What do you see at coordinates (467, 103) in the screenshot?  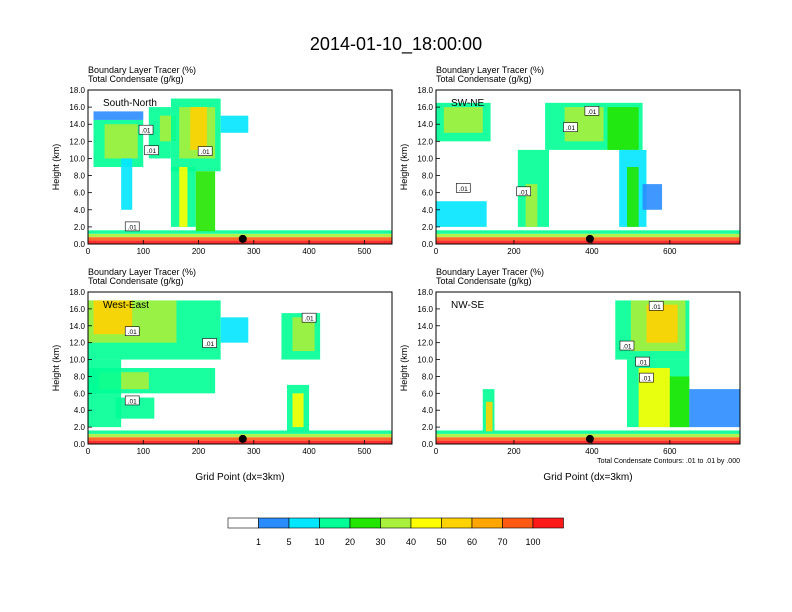 I see `panel-label: SW-NE` at bounding box center [467, 103].